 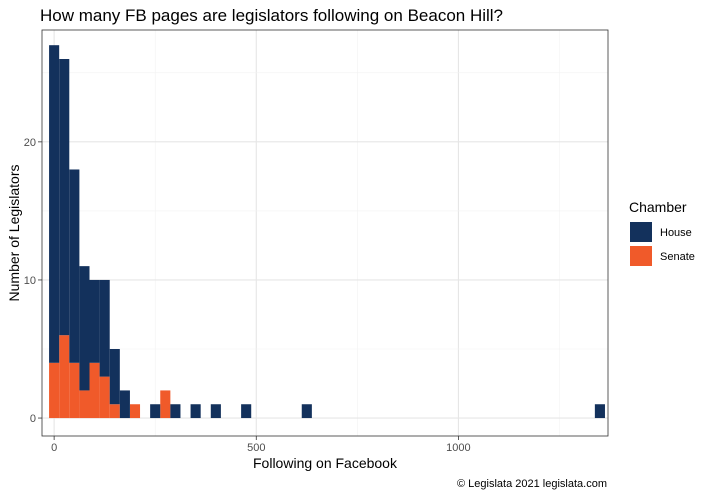 What do you see at coordinates (658, 207) in the screenshot?
I see `legend-title: Chamber` at bounding box center [658, 207].